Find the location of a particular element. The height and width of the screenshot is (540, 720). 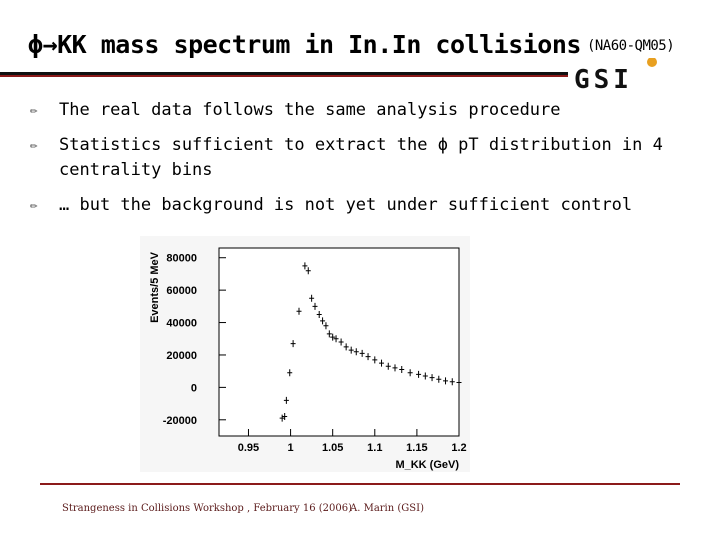

gsi-logo: GSI is located at coordinates (618, 75).